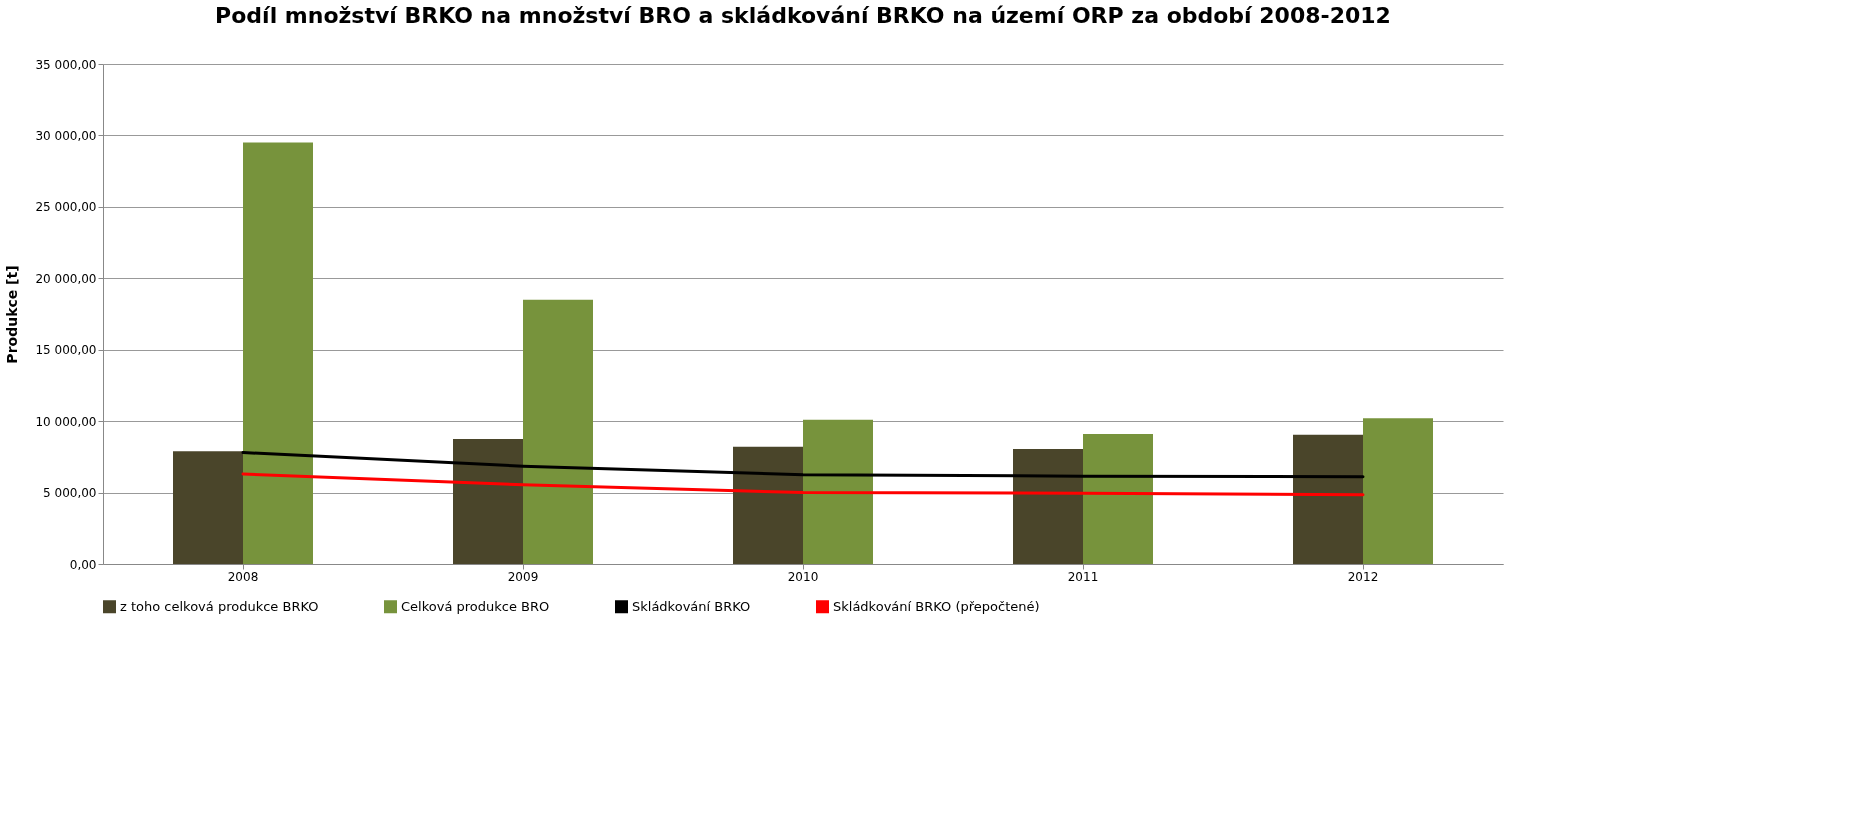 This screenshot has height=831, width=1856. Describe the element at coordinates (70, 493) in the screenshot. I see `y-tick-label: 5 000,00` at that location.